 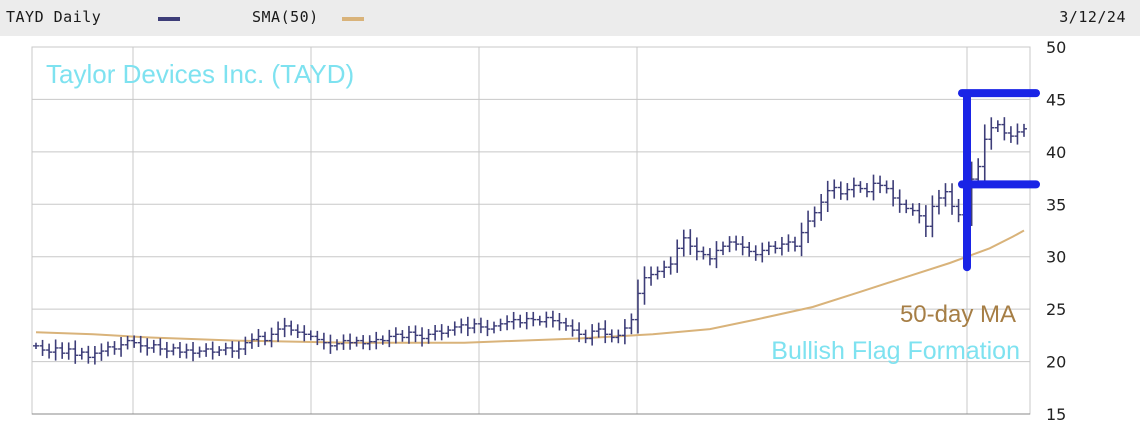 I want to click on chart-title: Taylor Devices Inc. (TAYD), so click(x=200, y=74).